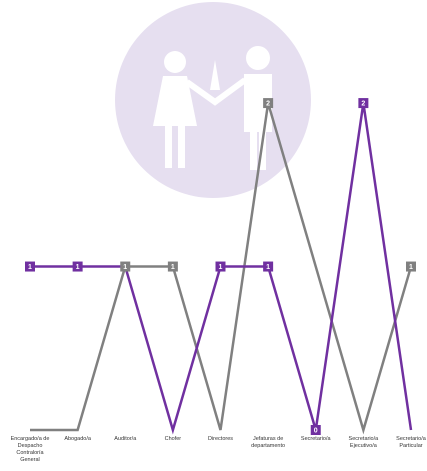 Image resolution: width=427 pixels, height=471 pixels. What do you see at coordinates (173, 439) in the screenshot?
I see `x-tick-label: Chofer` at bounding box center [173, 439].